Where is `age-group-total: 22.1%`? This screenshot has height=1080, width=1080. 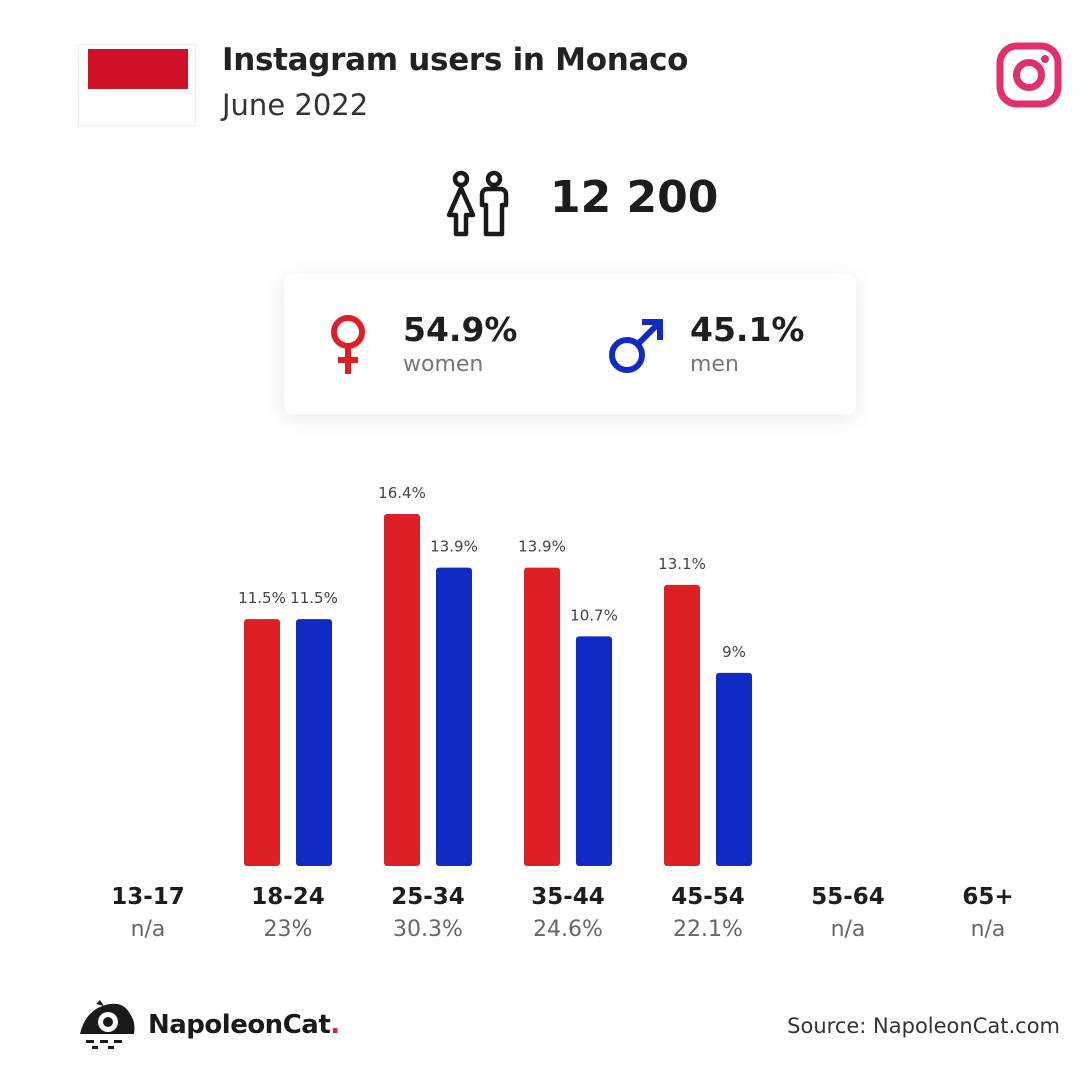 age-group-total: 22.1% is located at coordinates (708, 929).